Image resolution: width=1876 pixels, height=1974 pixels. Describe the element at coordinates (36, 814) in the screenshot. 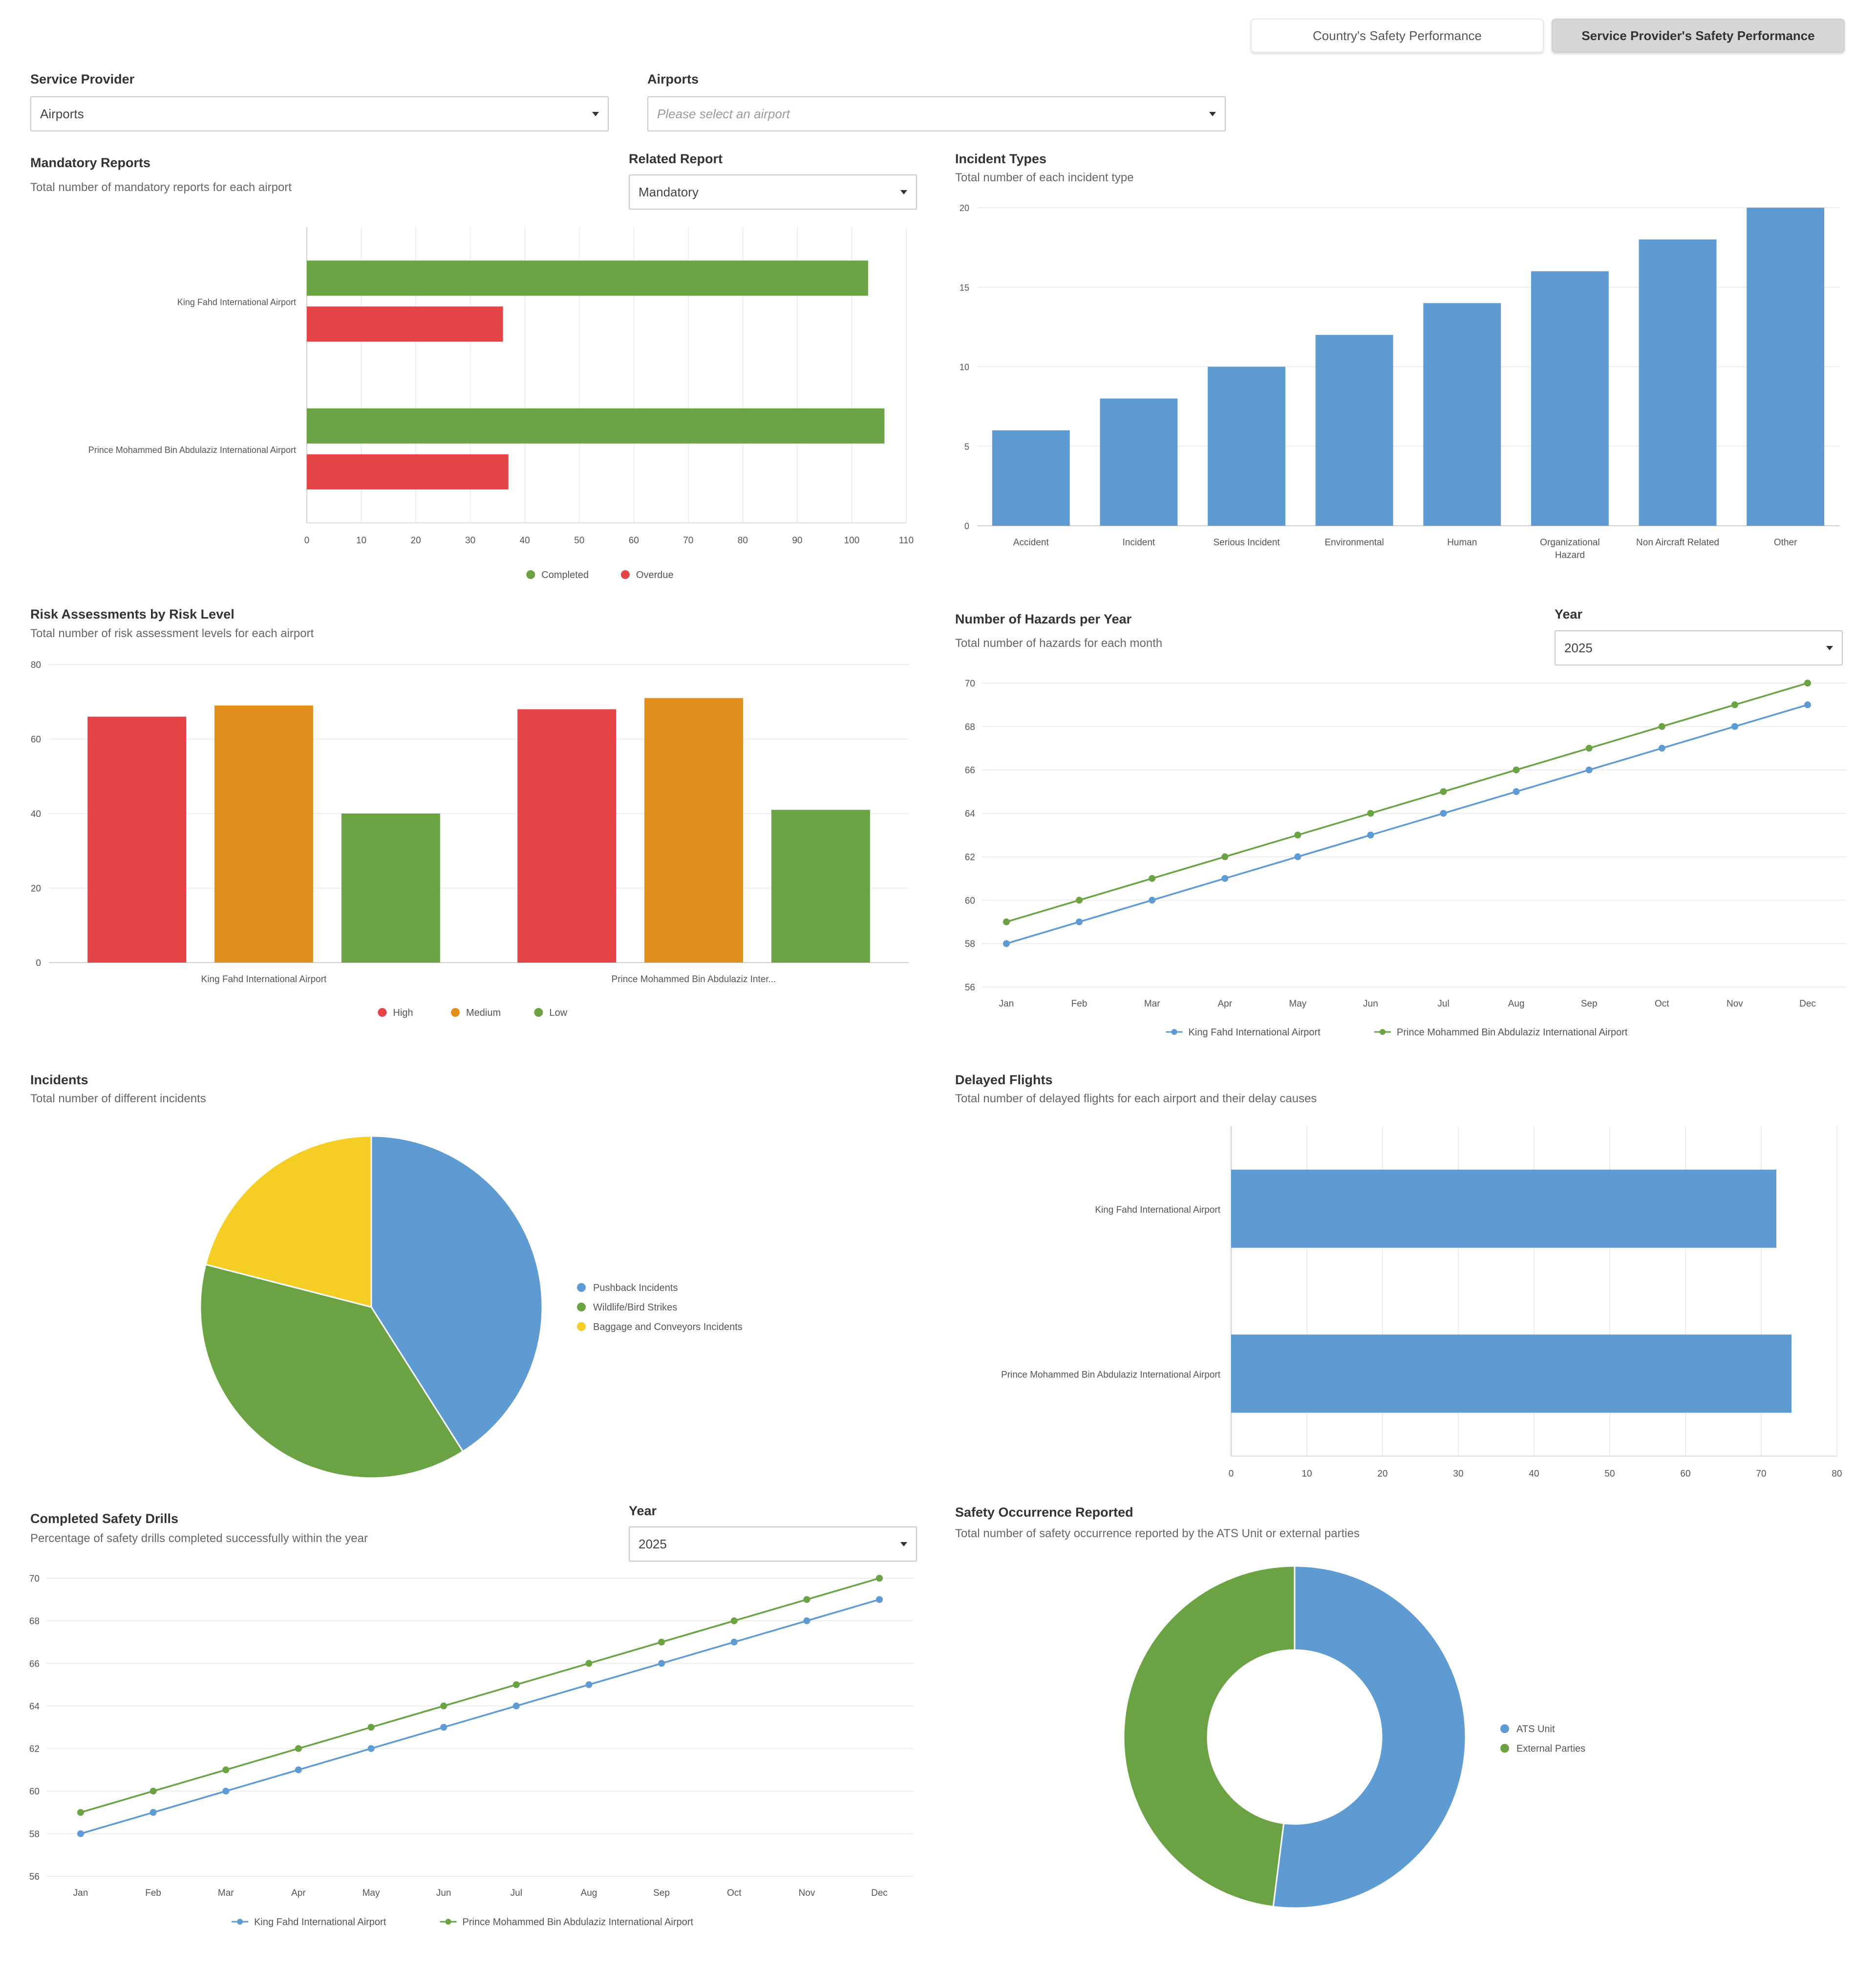

I see `y-tick-label: 40` at that location.